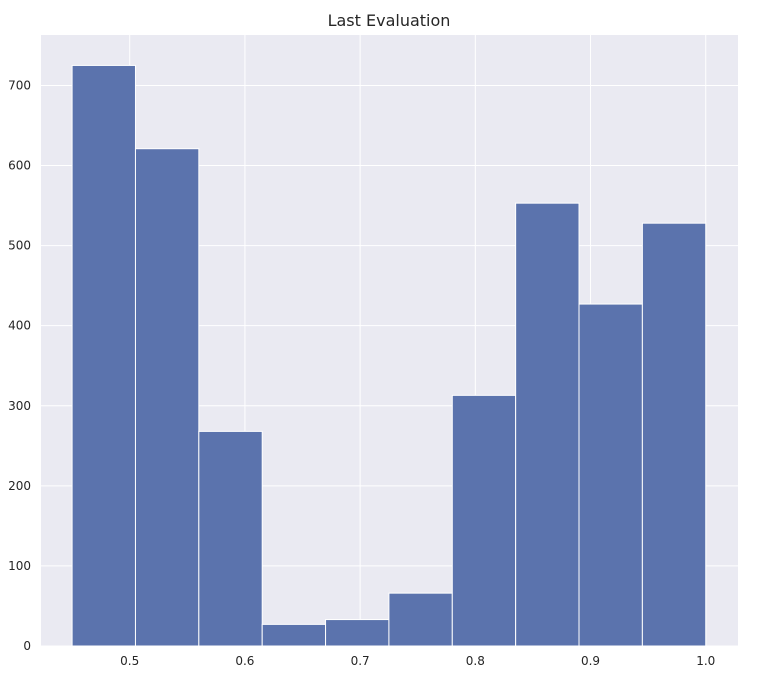  Describe the element at coordinates (590, 661) in the screenshot. I see `x-tick-label: 0.9` at that location.